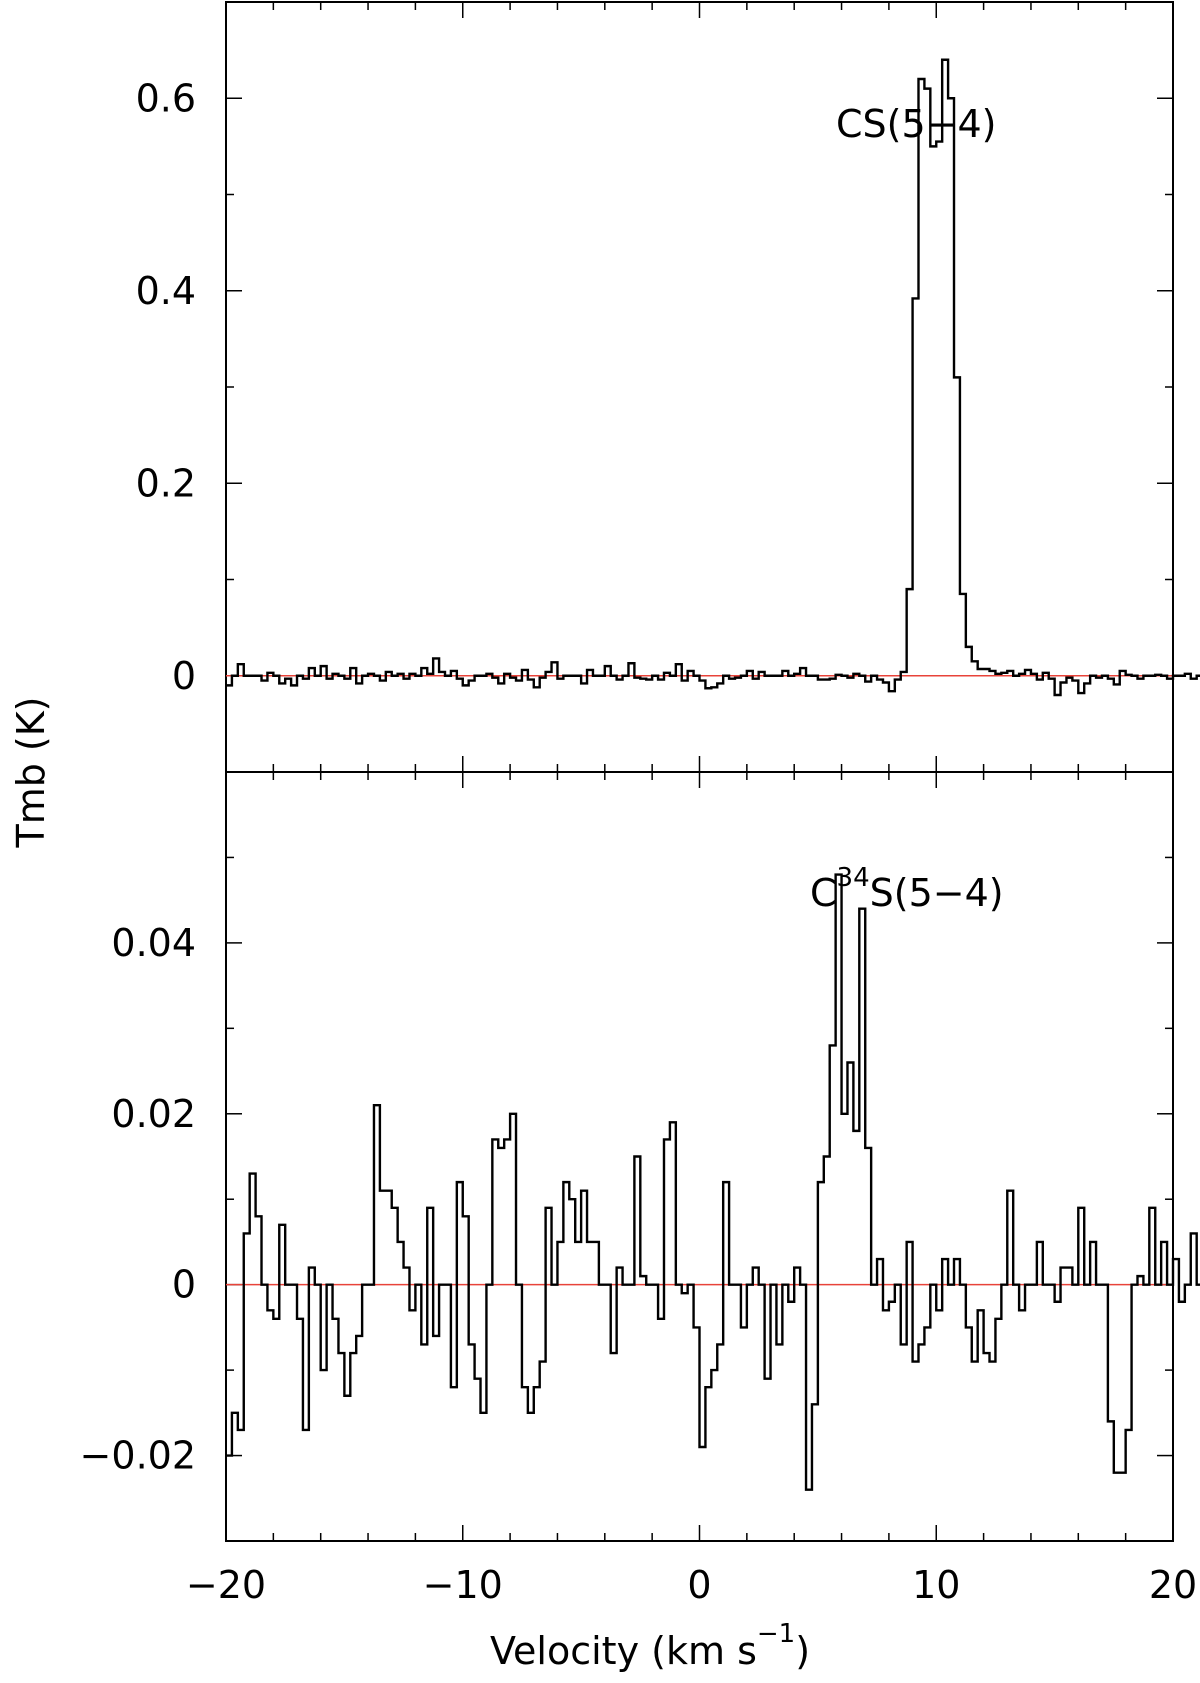 This screenshot has height=1683, width=1200. What do you see at coordinates (184, 1285) in the screenshot?
I see `y-tick-label-c34s: 0` at bounding box center [184, 1285].